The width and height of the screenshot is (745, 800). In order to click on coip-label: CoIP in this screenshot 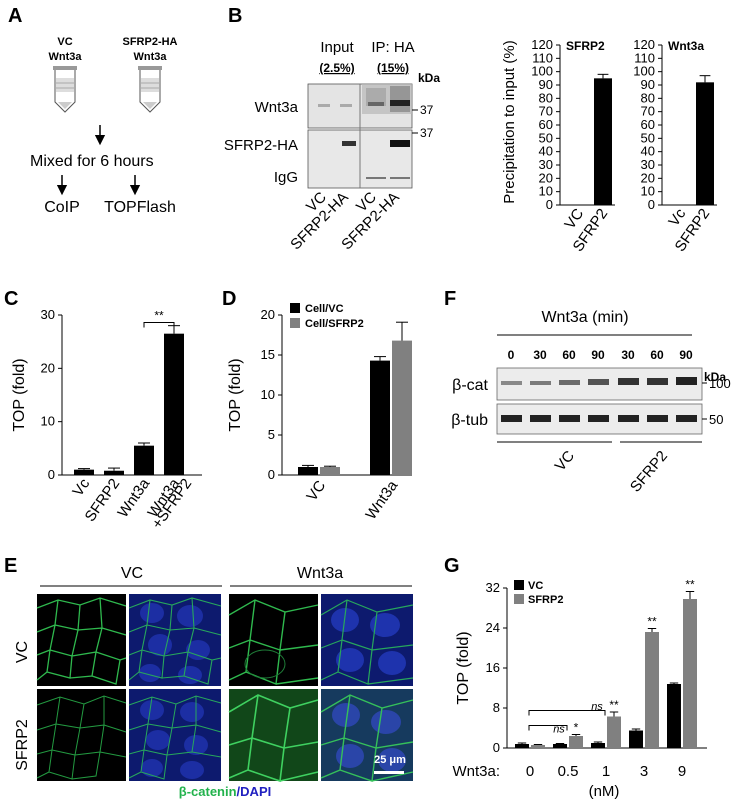, I will do `click(62, 207)`.